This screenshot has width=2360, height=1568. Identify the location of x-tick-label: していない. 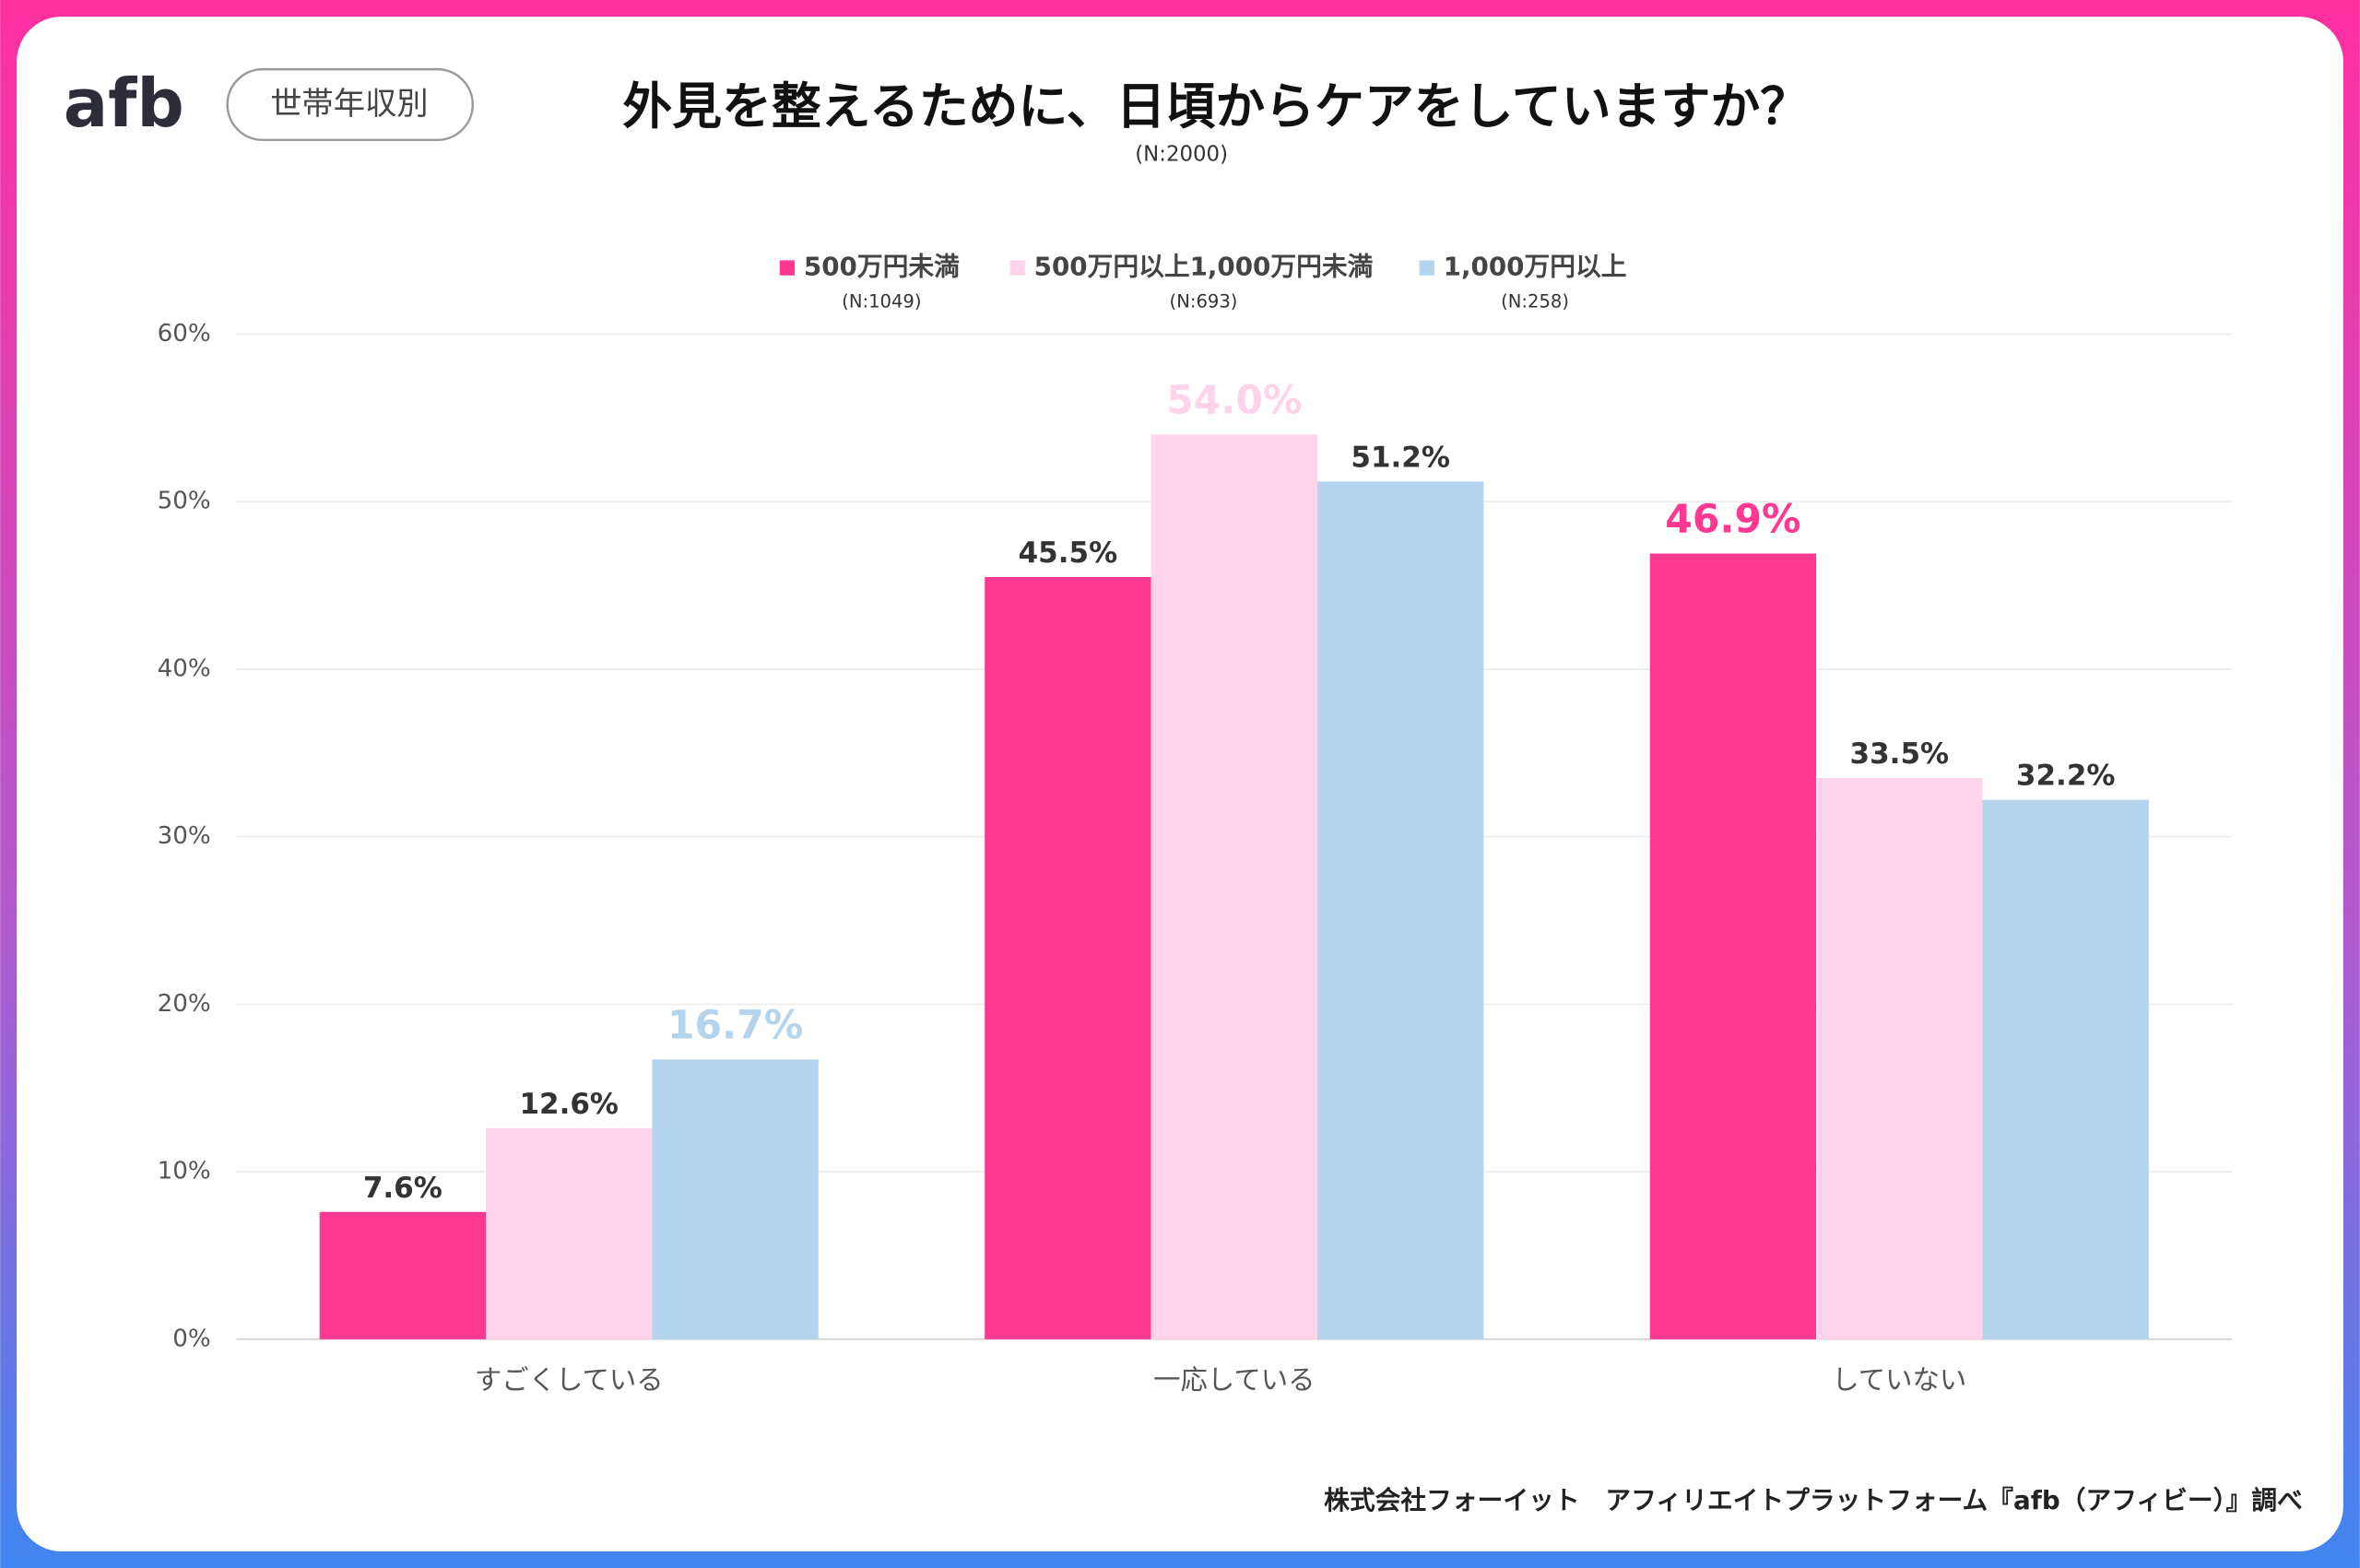
(1899, 1380).